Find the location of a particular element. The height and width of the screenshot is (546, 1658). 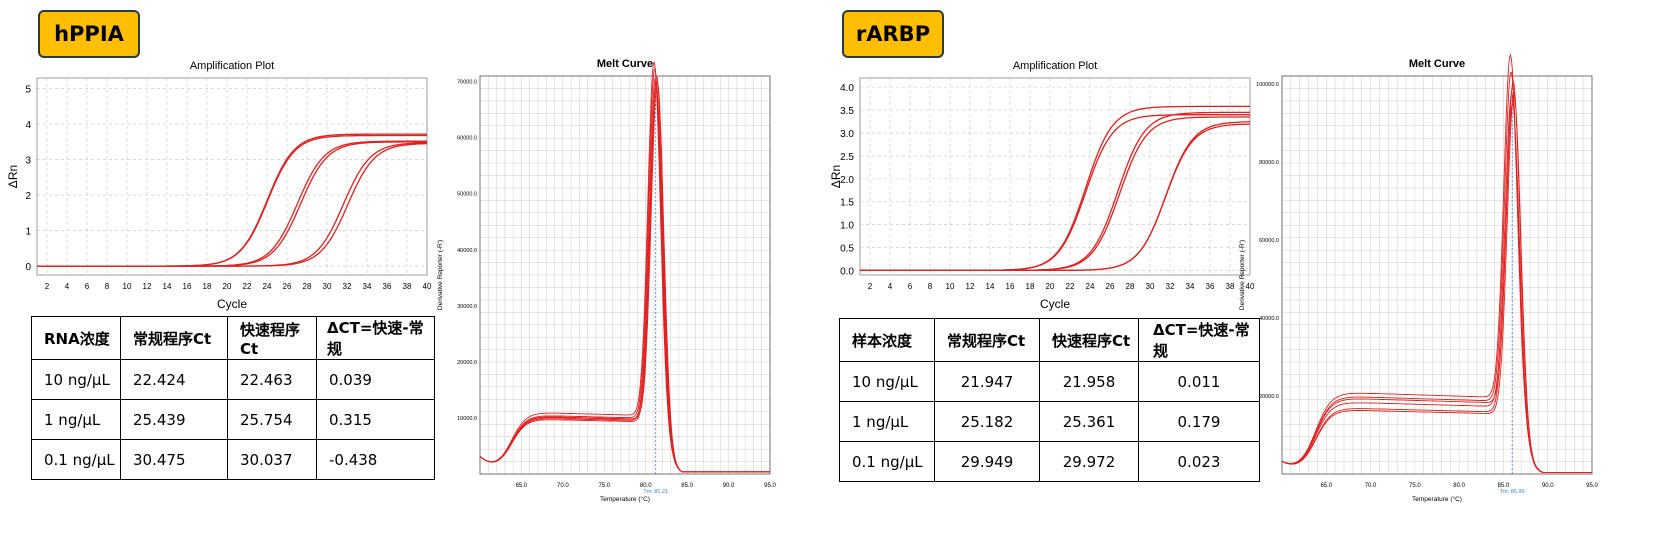

table-cell: 25.439 is located at coordinates (174, 419).